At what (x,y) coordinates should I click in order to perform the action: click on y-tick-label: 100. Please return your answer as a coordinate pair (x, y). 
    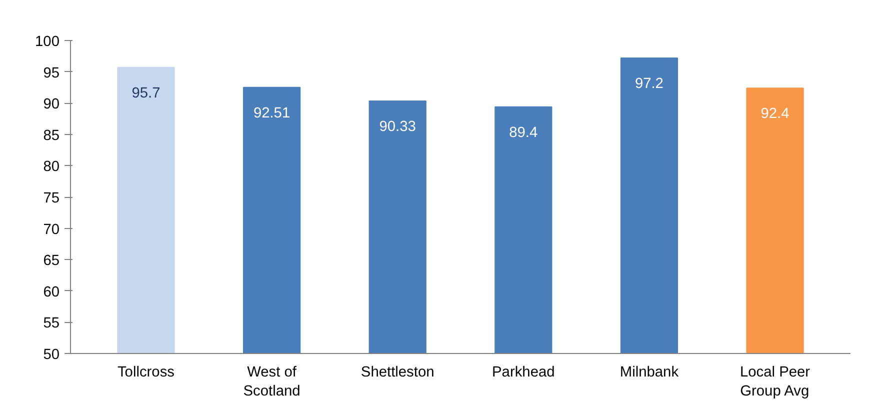
    Looking at the image, I should click on (47, 42).